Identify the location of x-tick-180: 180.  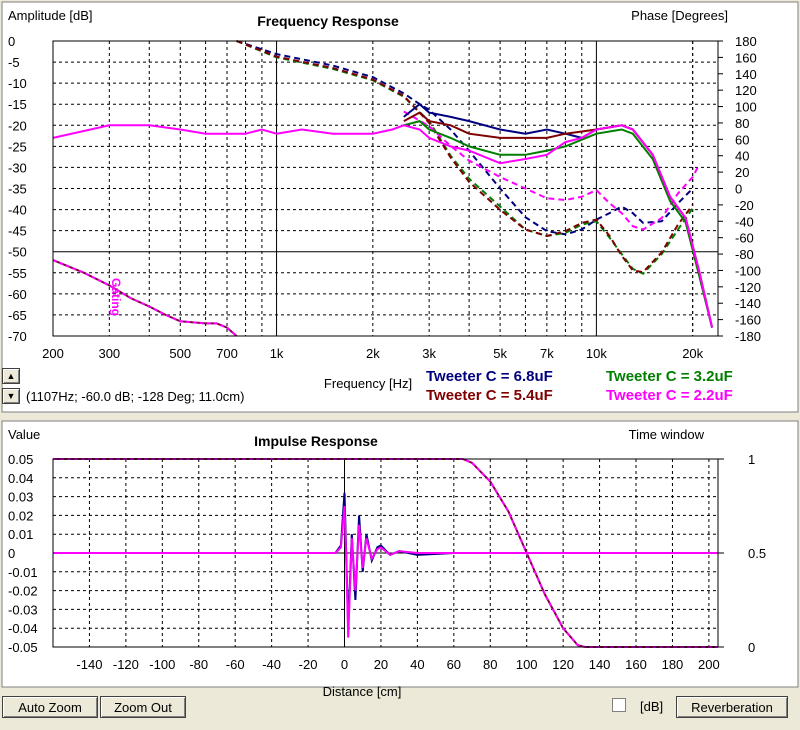
(673, 664).